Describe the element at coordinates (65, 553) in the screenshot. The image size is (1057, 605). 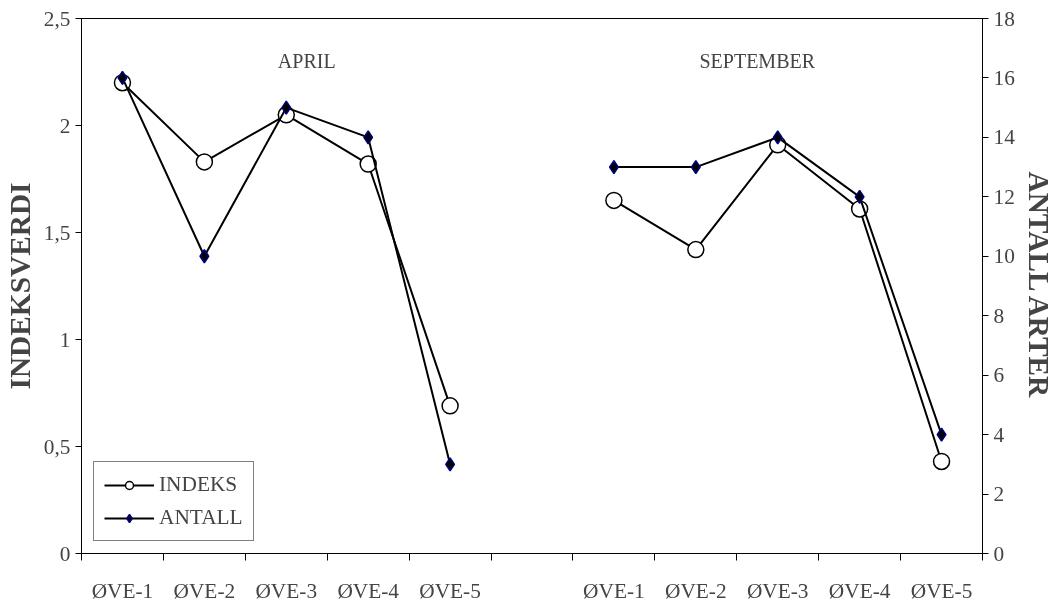
I see `y-tick-label: 0` at that location.